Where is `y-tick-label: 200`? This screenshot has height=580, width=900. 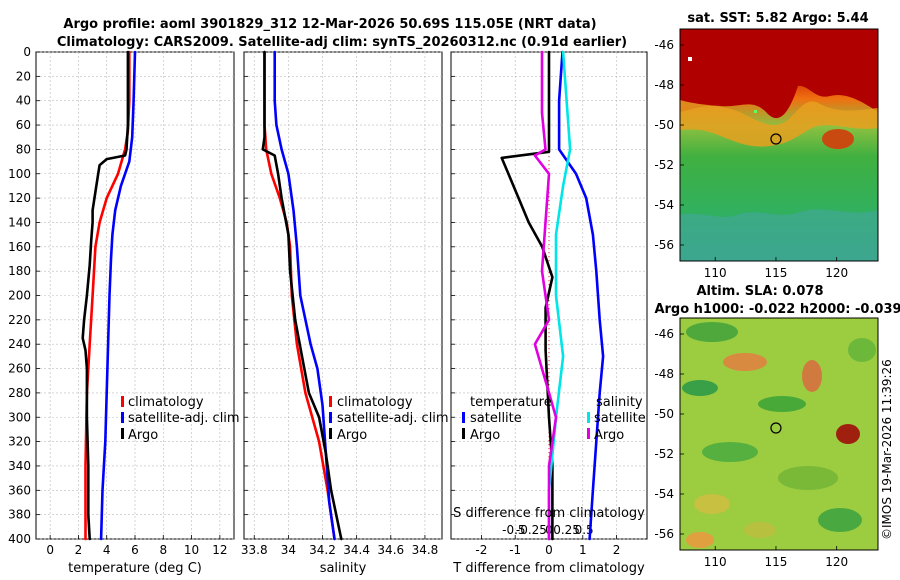 y-tick-label: 200 is located at coordinates (19, 296).